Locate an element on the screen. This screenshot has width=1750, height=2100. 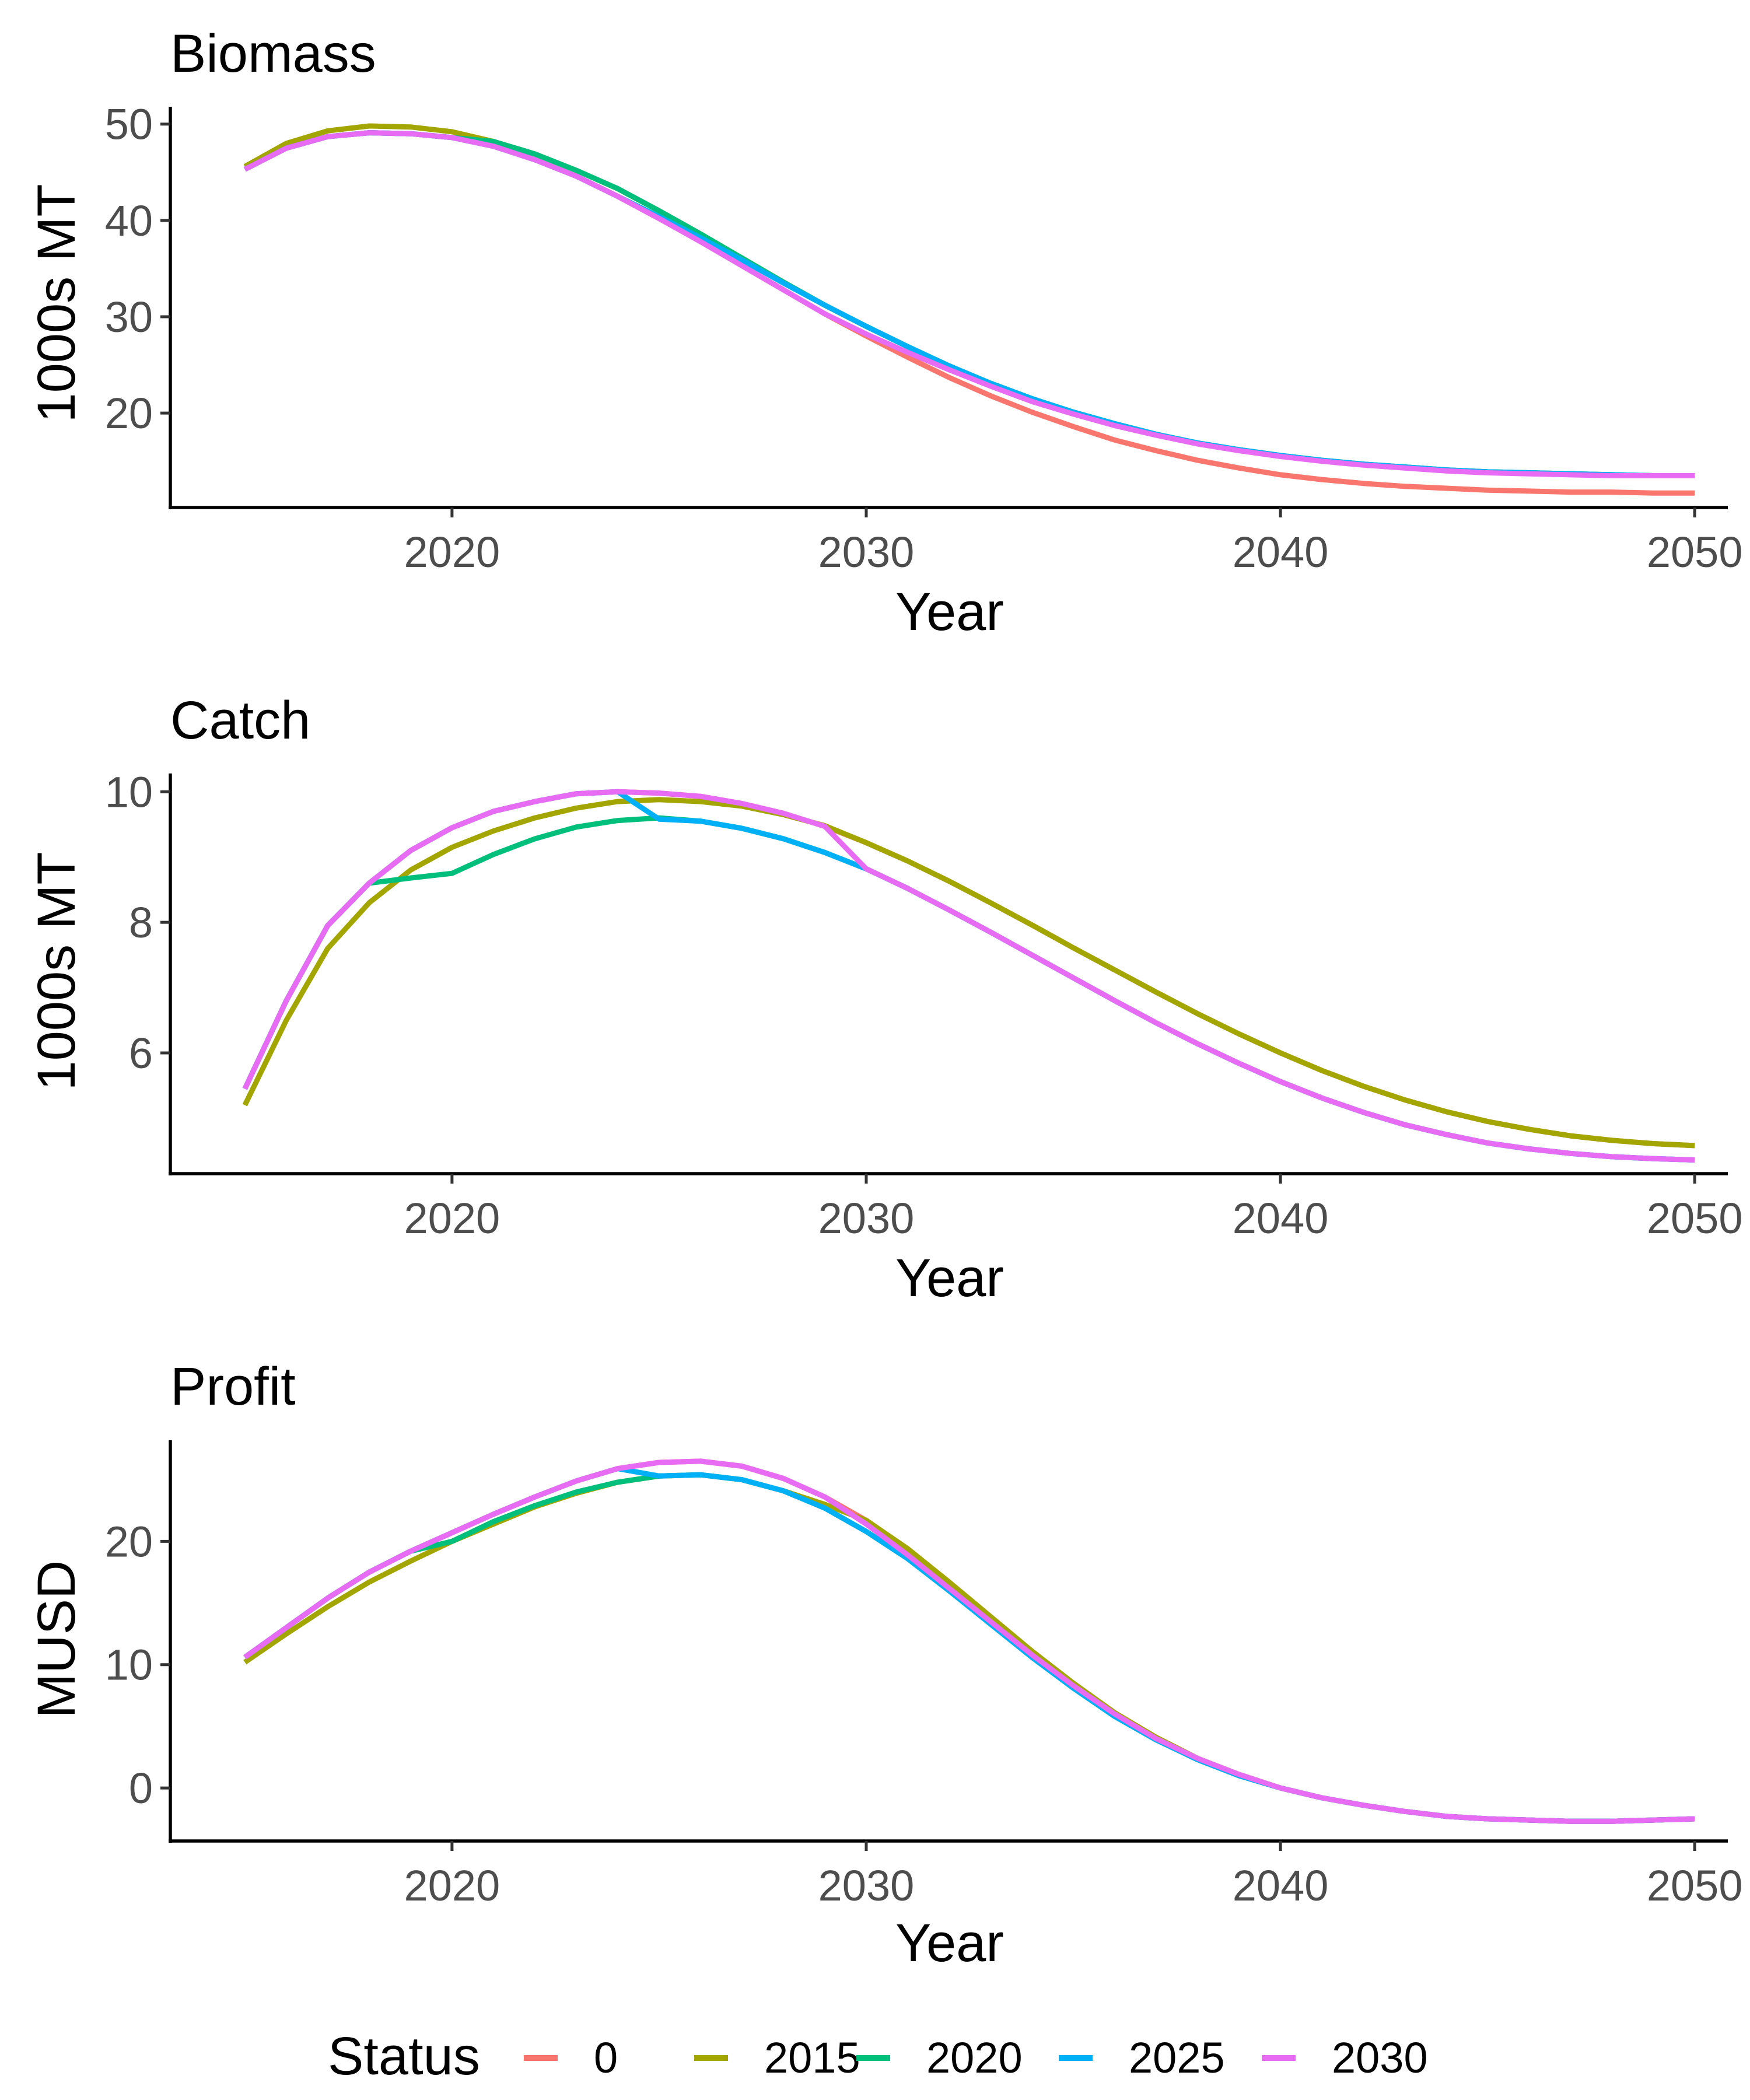
legend-items: 0 2015 2020 2025 2030 is located at coordinates (976, 2058).